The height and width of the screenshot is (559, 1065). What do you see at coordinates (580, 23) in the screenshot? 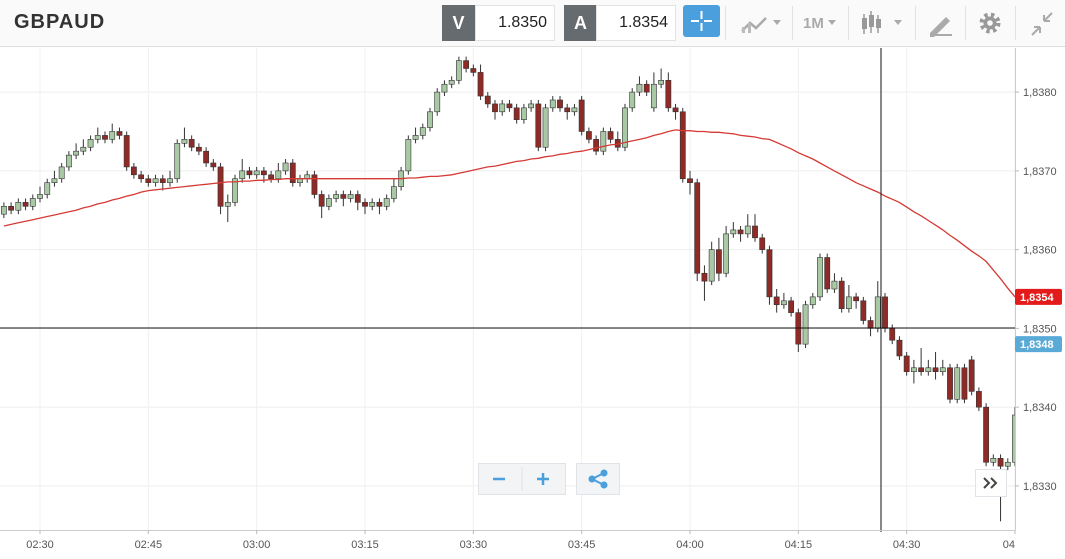
I see `ask-button: A` at bounding box center [580, 23].